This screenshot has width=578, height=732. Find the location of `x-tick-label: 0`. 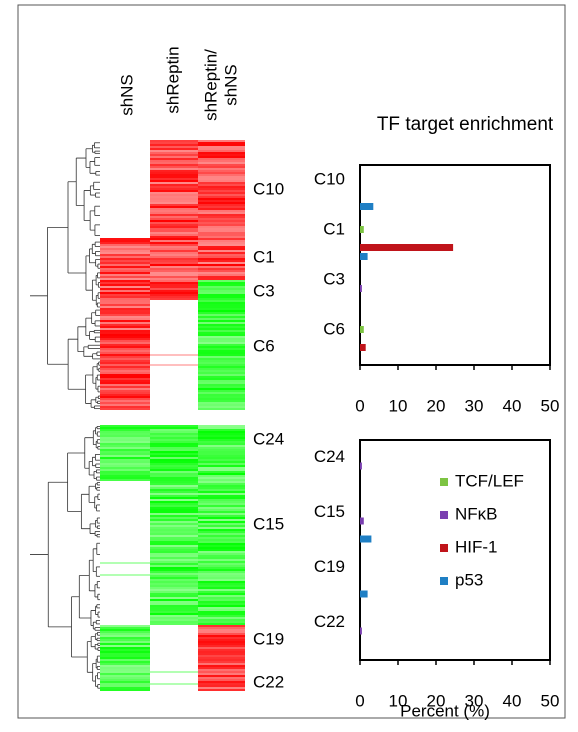

x-tick-label: 0 is located at coordinates (359, 405).